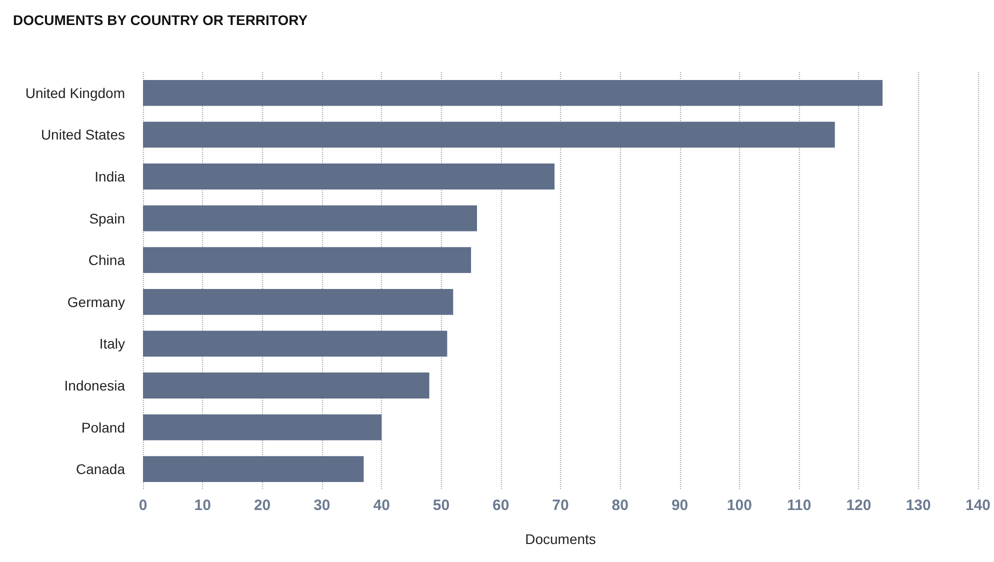 Image resolution: width=994 pixels, height=562 pixels. Describe the element at coordinates (262, 505) in the screenshot. I see `x-tick-label: 20` at that location.